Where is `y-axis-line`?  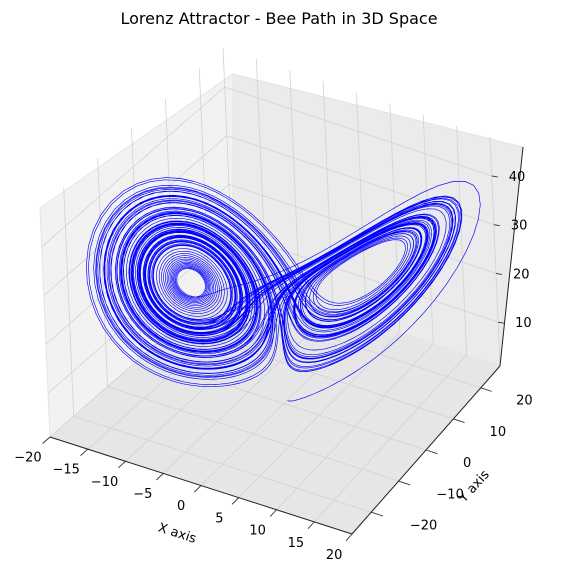 y-axis-line is located at coordinates (426, 450).